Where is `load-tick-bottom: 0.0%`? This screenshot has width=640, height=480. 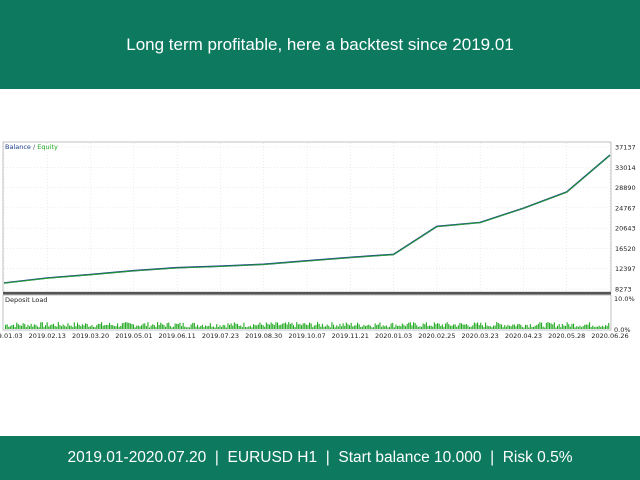 load-tick-bottom: 0.0% is located at coordinates (622, 330).